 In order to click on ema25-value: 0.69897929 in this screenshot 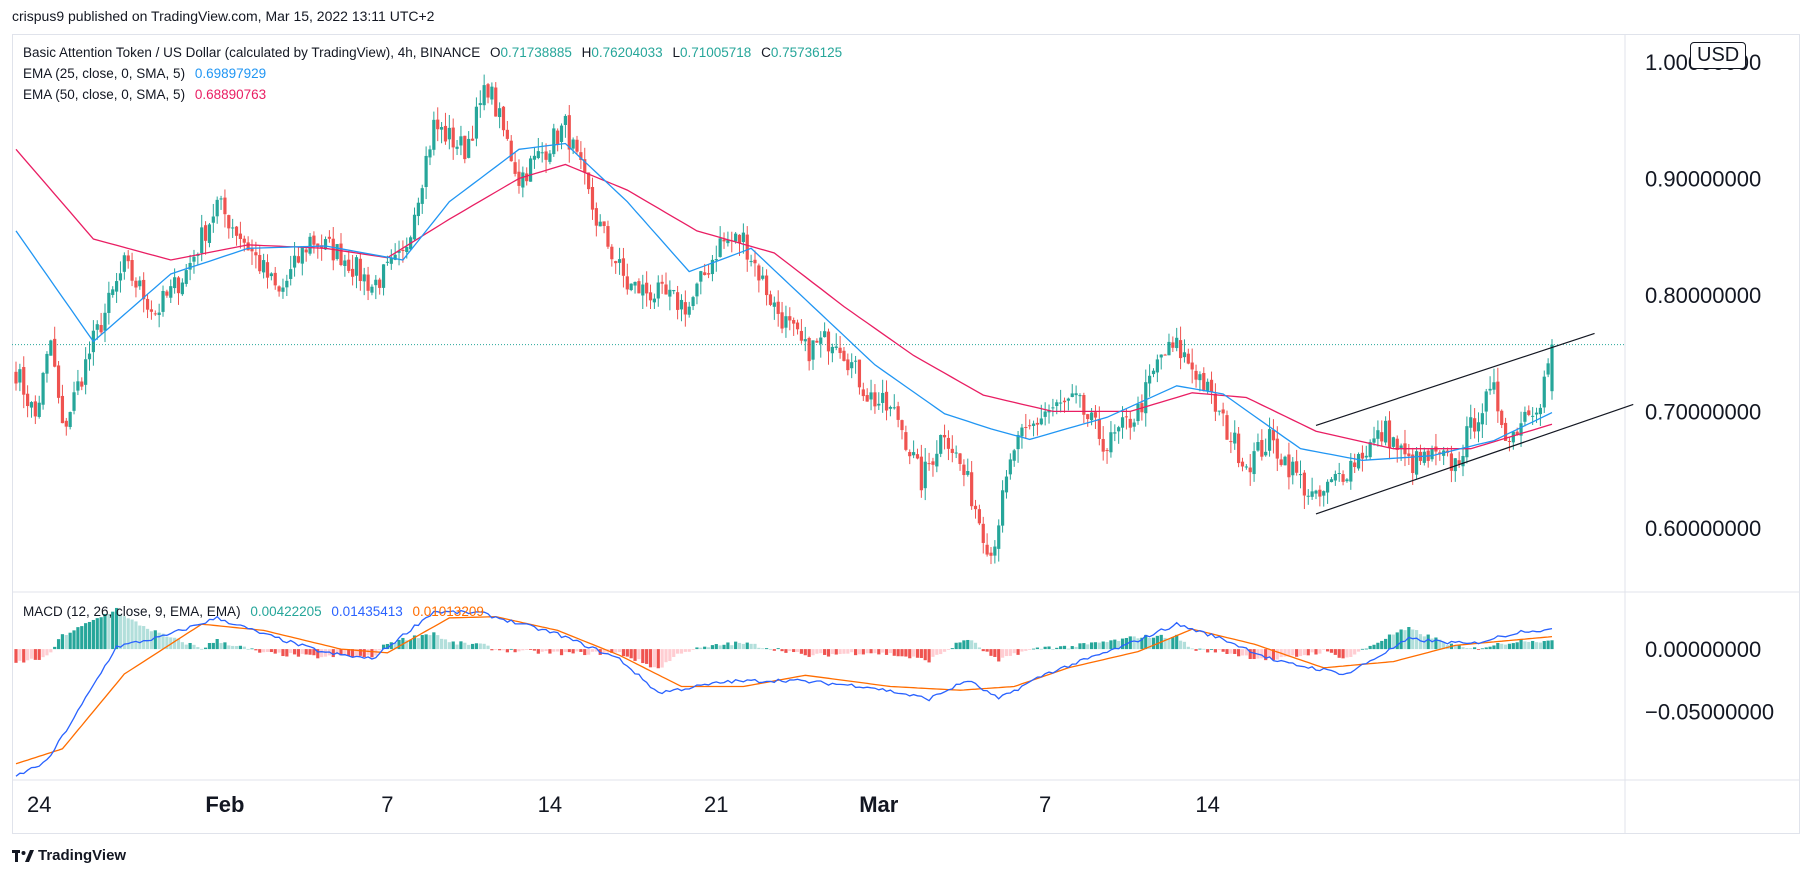, I will do `click(230, 73)`.